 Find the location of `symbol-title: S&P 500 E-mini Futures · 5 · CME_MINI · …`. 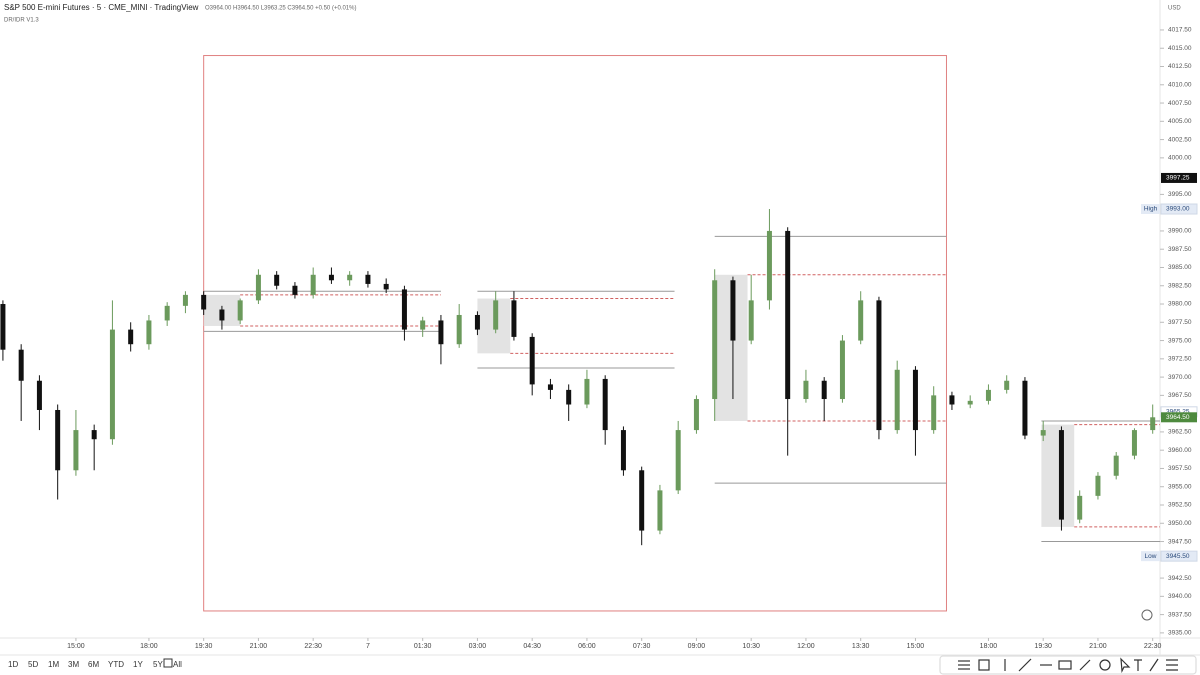

symbol-title: S&P 500 E-mini Futures · 5 · CME_MINI · … is located at coordinates (101, 7).